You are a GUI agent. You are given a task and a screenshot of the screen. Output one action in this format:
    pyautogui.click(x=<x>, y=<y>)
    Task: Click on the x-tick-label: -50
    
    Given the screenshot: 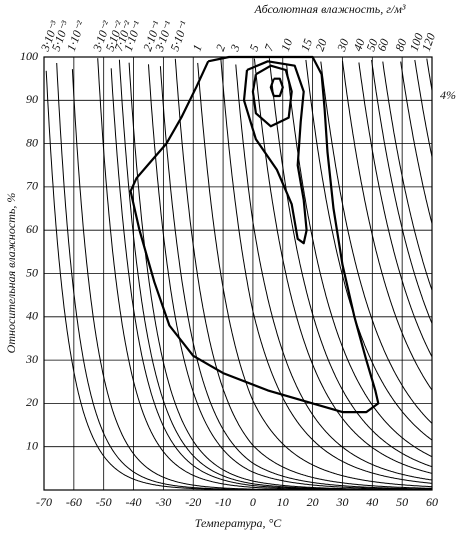 What is the action you would take?
    pyautogui.click(x=104, y=502)
    